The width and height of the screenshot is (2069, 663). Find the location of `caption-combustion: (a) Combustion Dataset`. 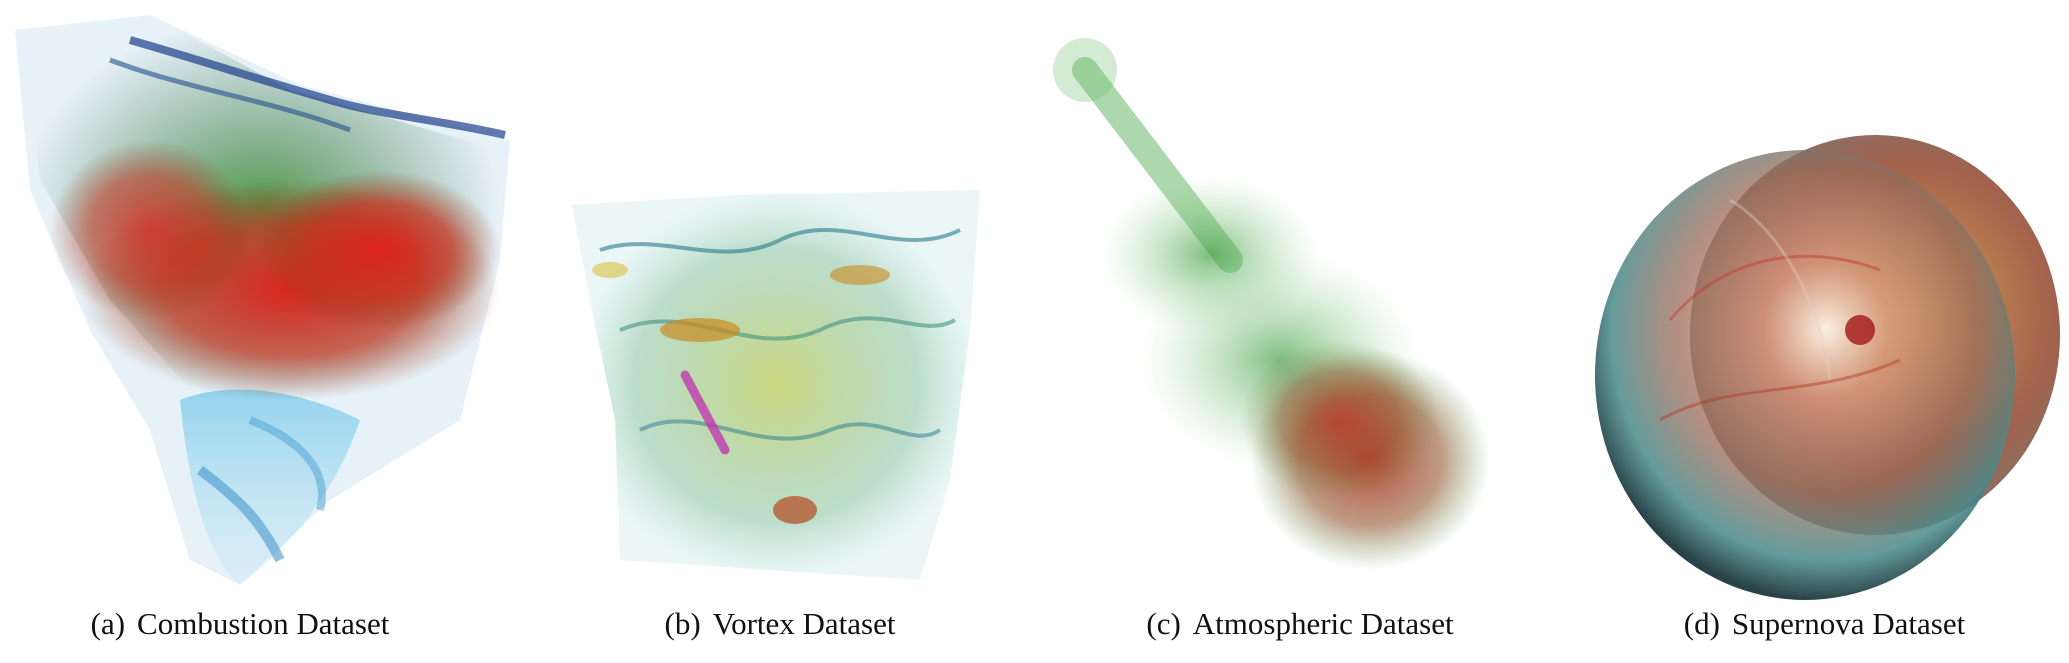

caption-combustion: (a) Combustion Dataset is located at coordinates (240, 626).